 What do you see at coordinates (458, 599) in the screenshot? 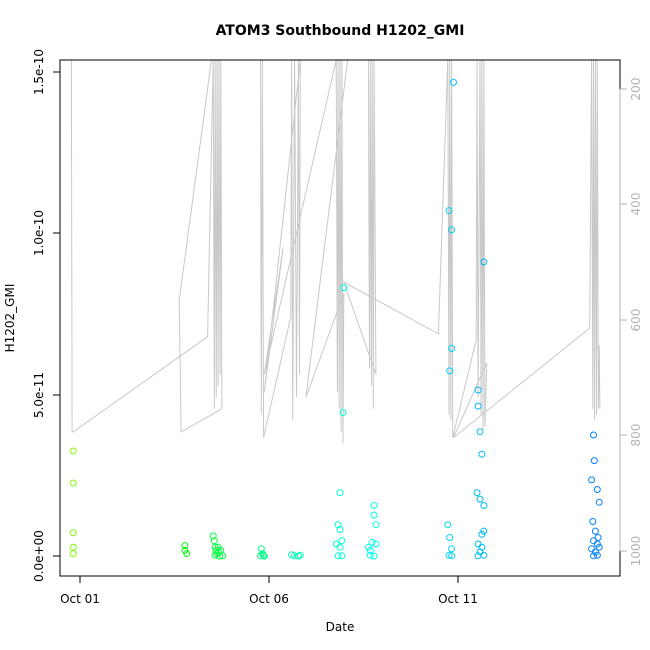
I see `x-tick-label: Oct 11` at bounding box center [458, 599].